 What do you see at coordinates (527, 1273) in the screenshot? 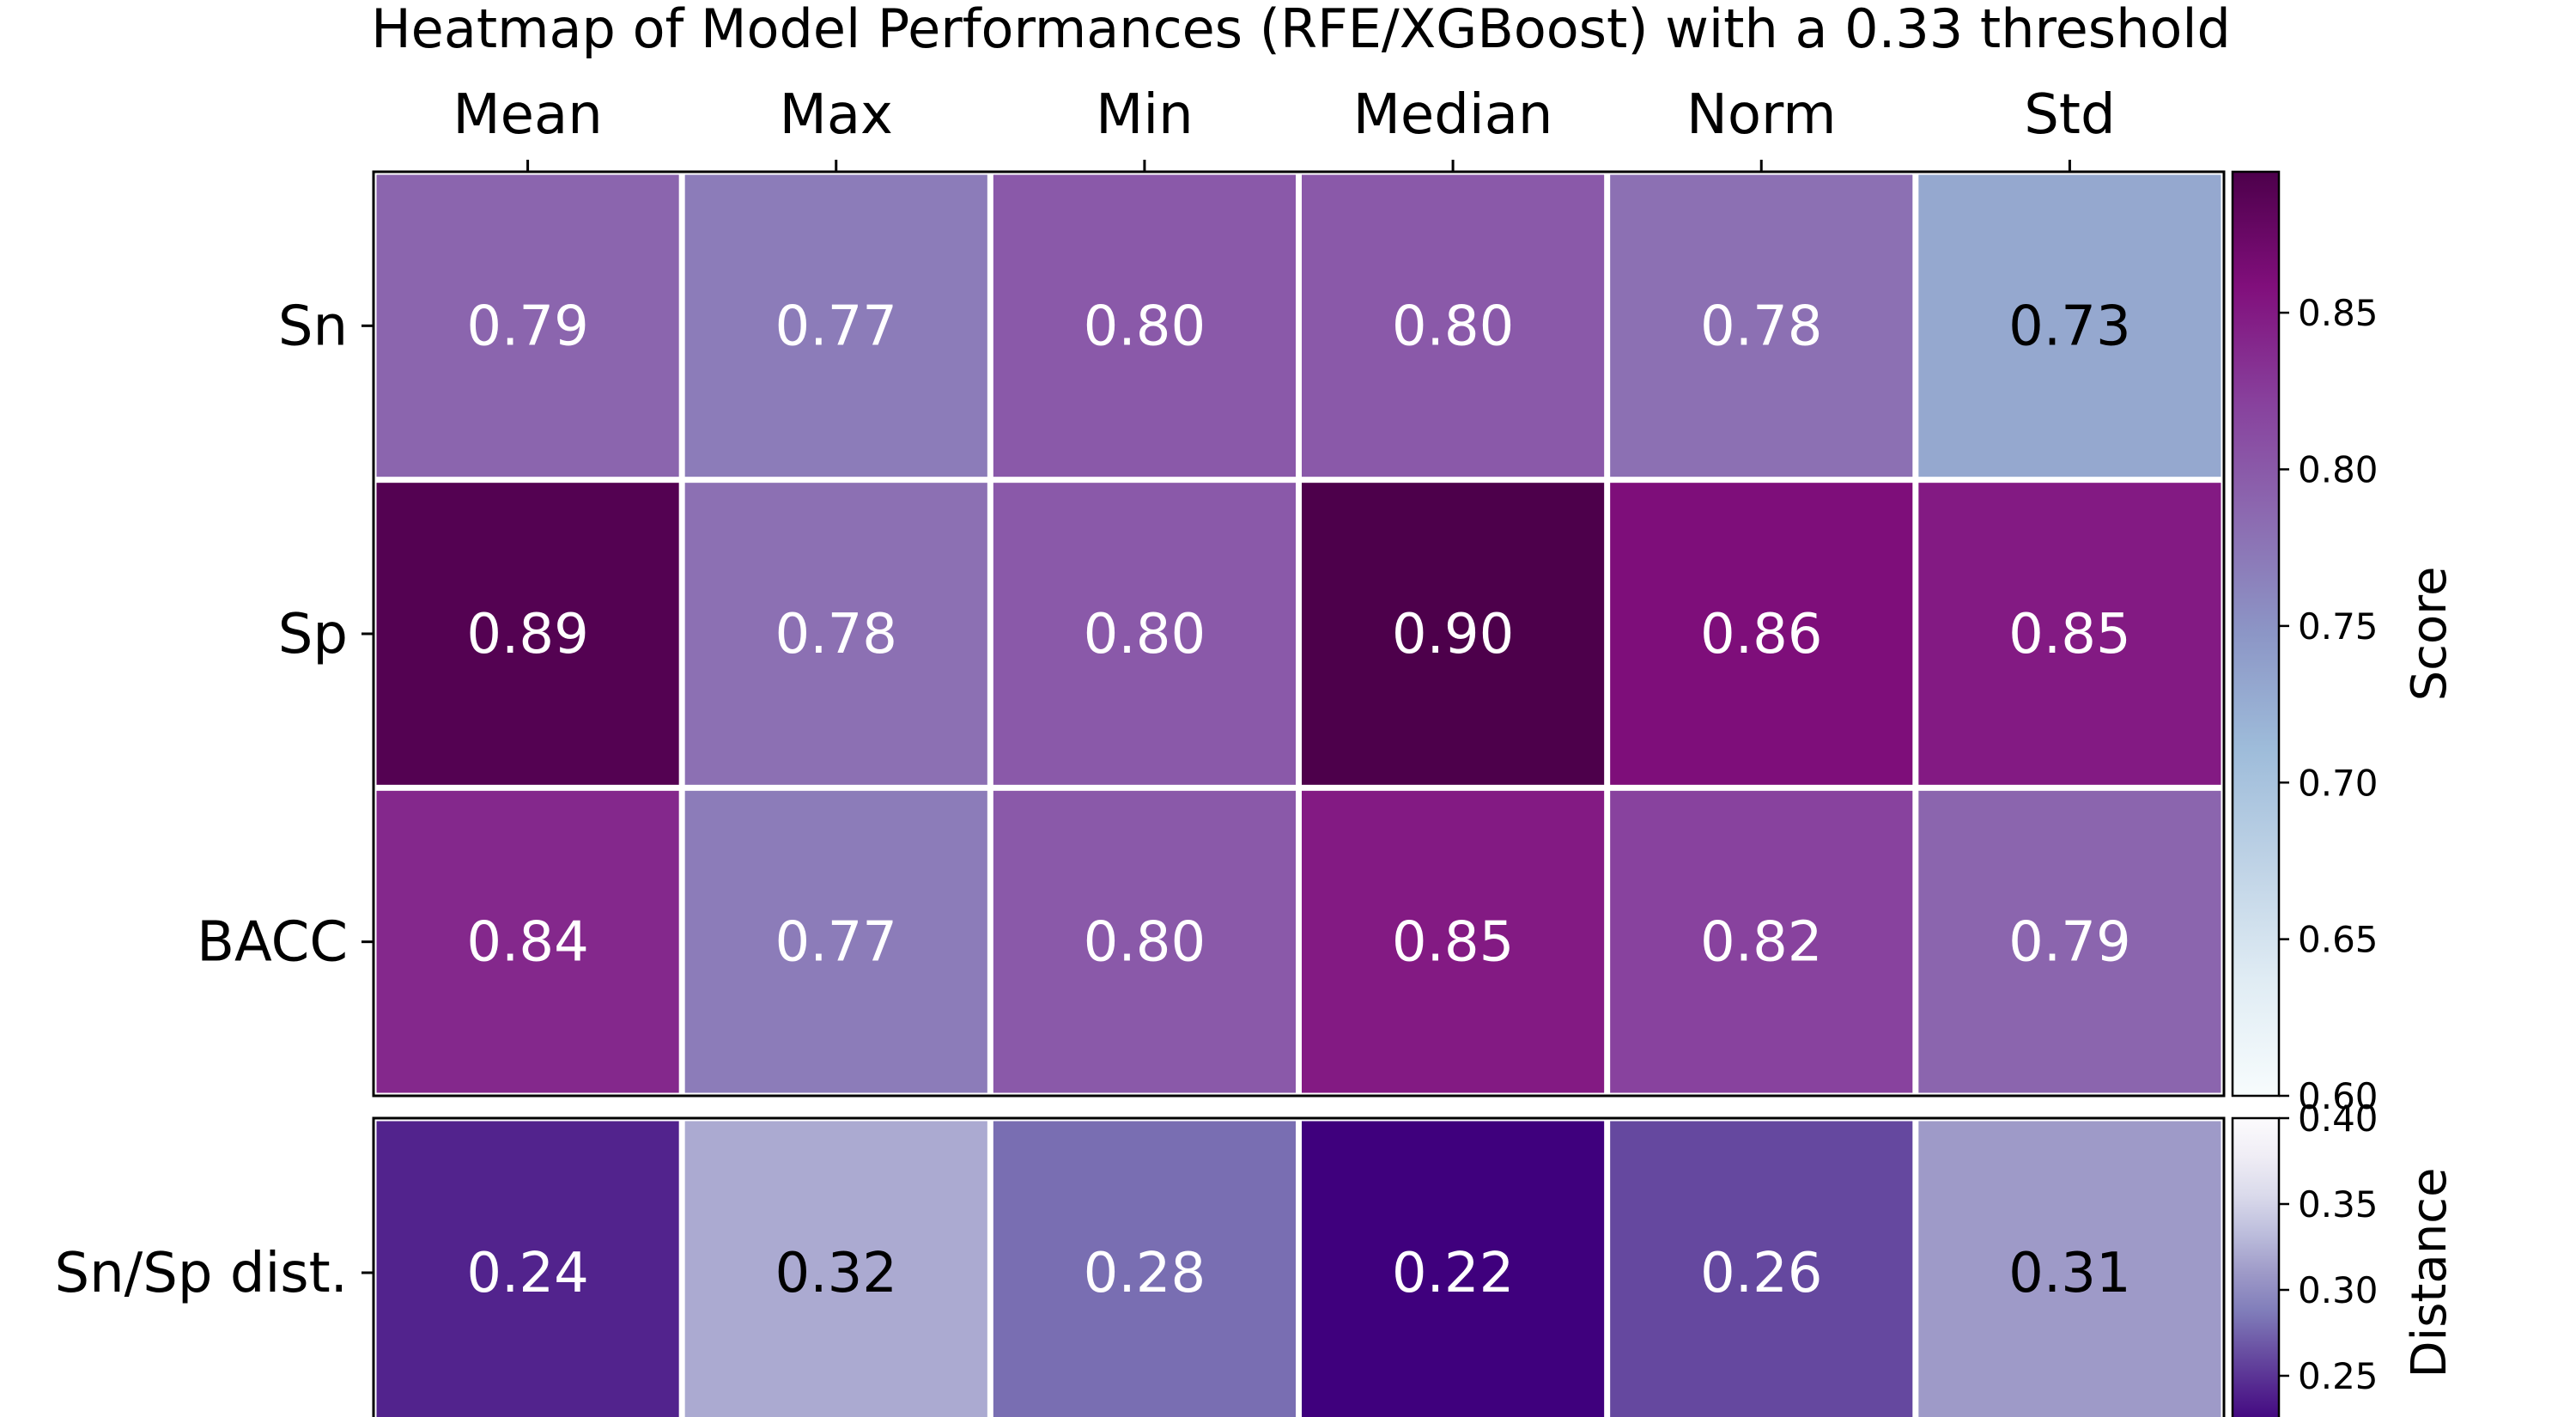
I see `cell-value-label: 0.24` at bounding box center [527, 1273].